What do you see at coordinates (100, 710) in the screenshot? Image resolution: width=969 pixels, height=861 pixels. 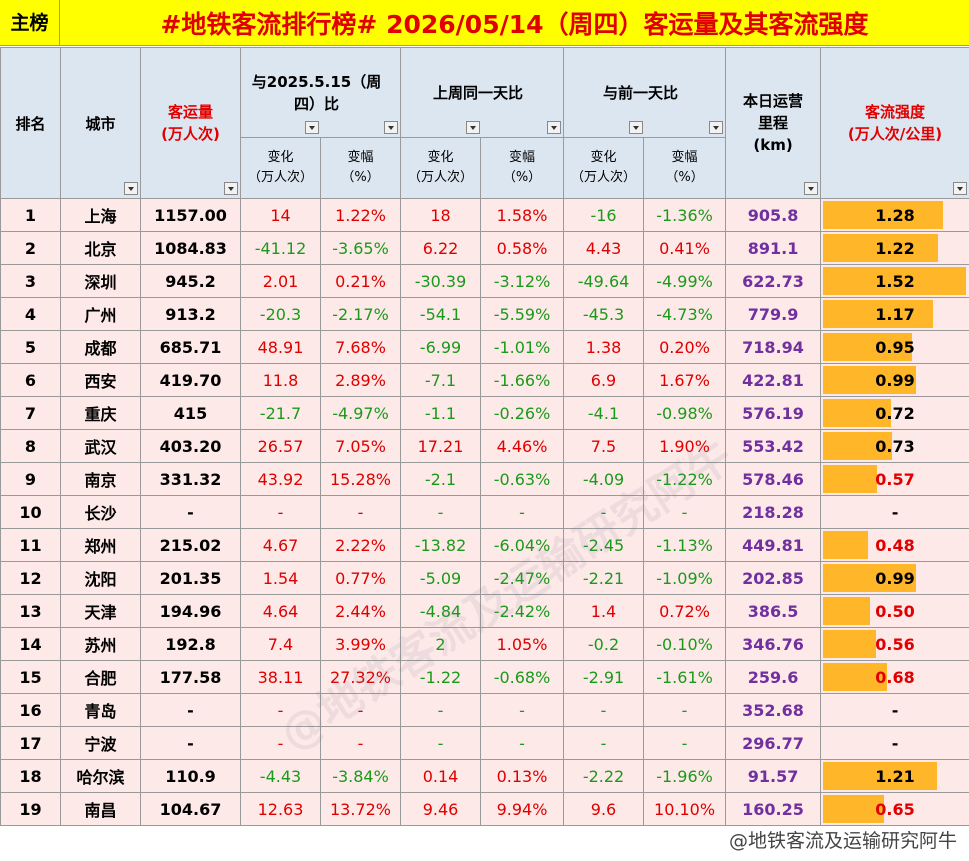 I see `table-cell: 青岛` at bounding box center [100, 710].